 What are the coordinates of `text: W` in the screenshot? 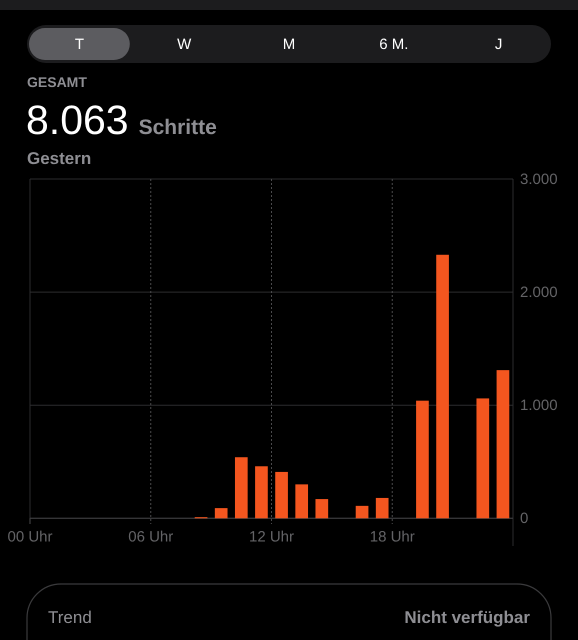 It's located at (184, 44).